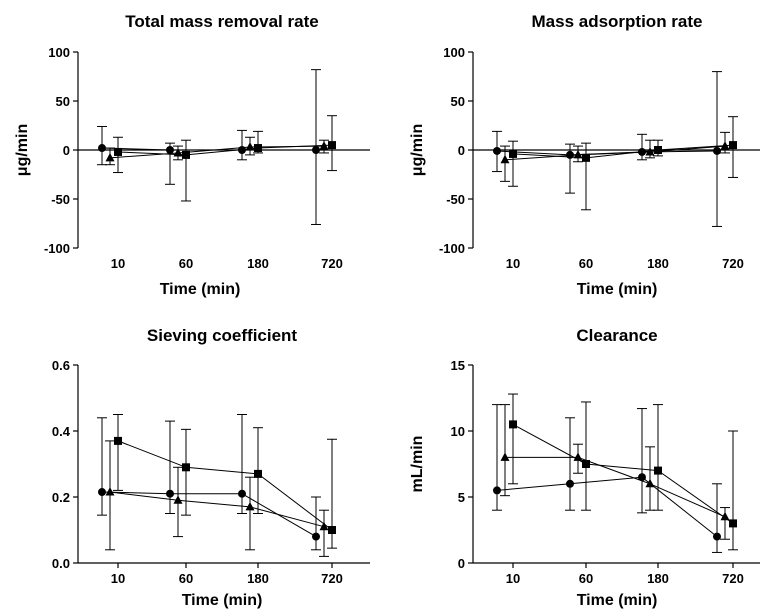 This screenshot has height=611, width=760. What do you see at coordinates (66, 150) in the screenshot?
I see `y-tick-label: 0` at bounding box center [66, 150].